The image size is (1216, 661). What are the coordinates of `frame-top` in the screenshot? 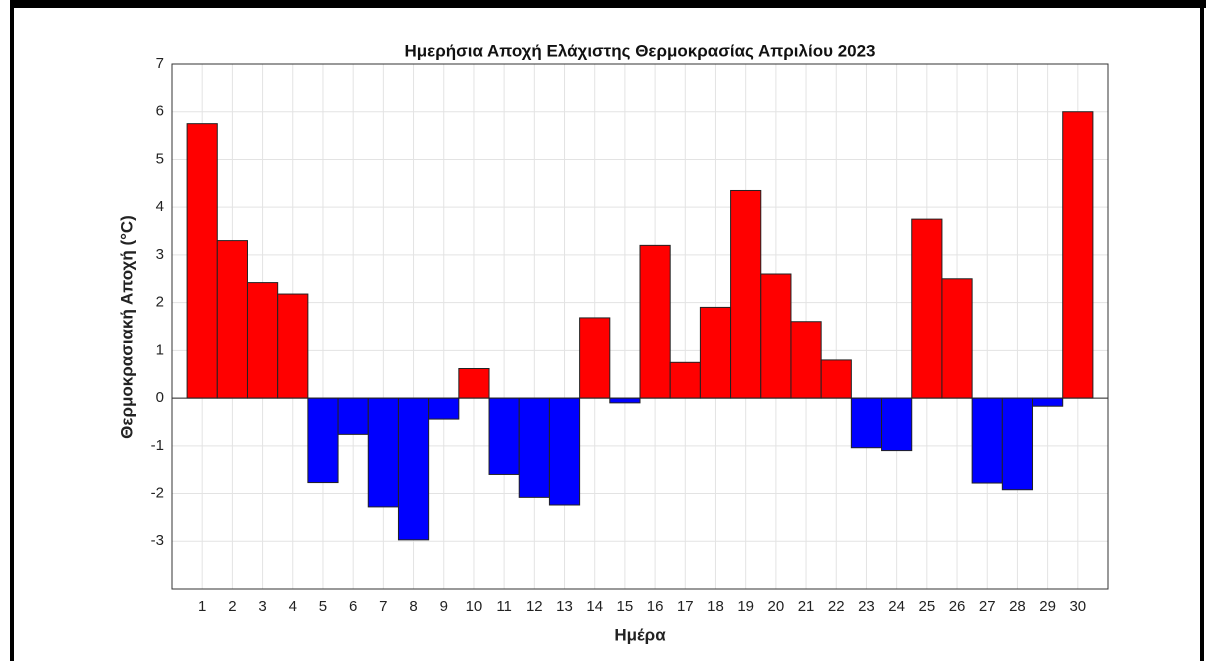 It's located at (608, 4).